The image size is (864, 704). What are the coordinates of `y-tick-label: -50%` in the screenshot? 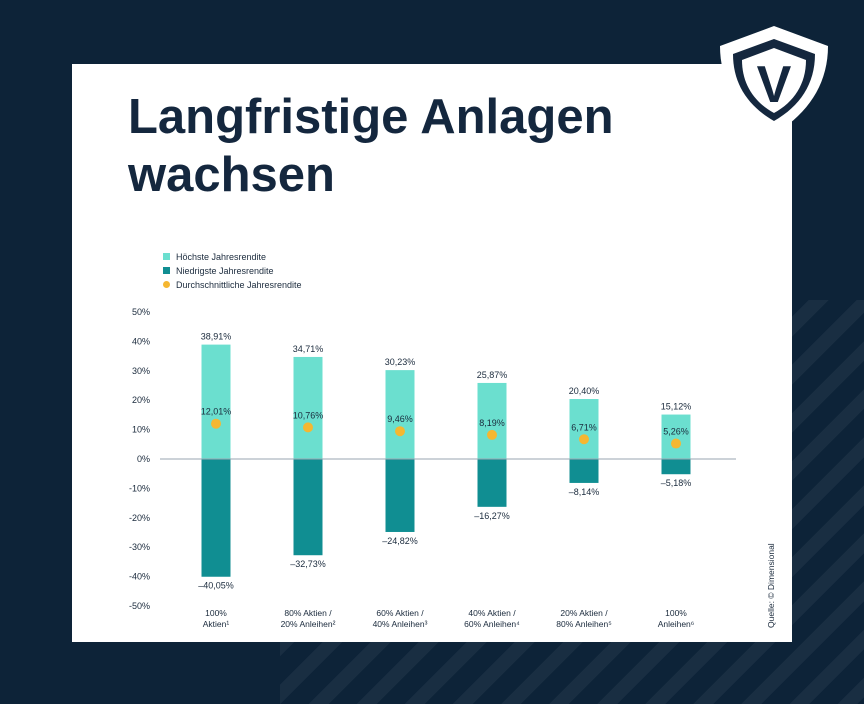 It's located at (139, 606).